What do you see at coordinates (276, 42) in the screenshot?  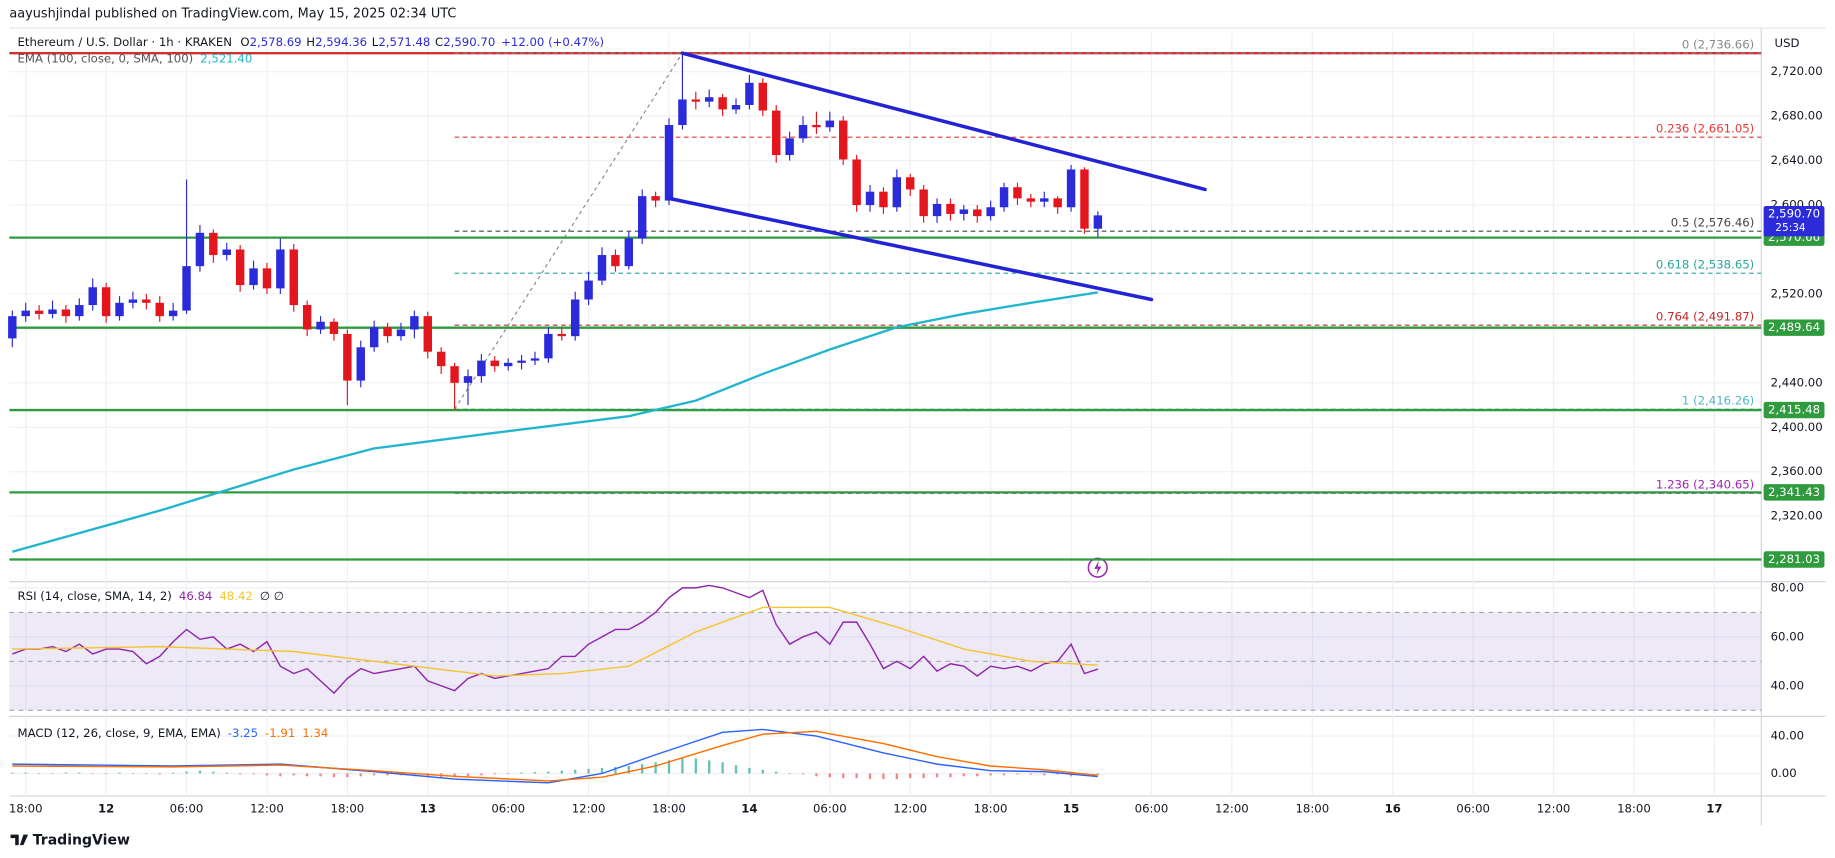 I see `ohlc-value: 2,578.69` at bounding box center [276, 42].